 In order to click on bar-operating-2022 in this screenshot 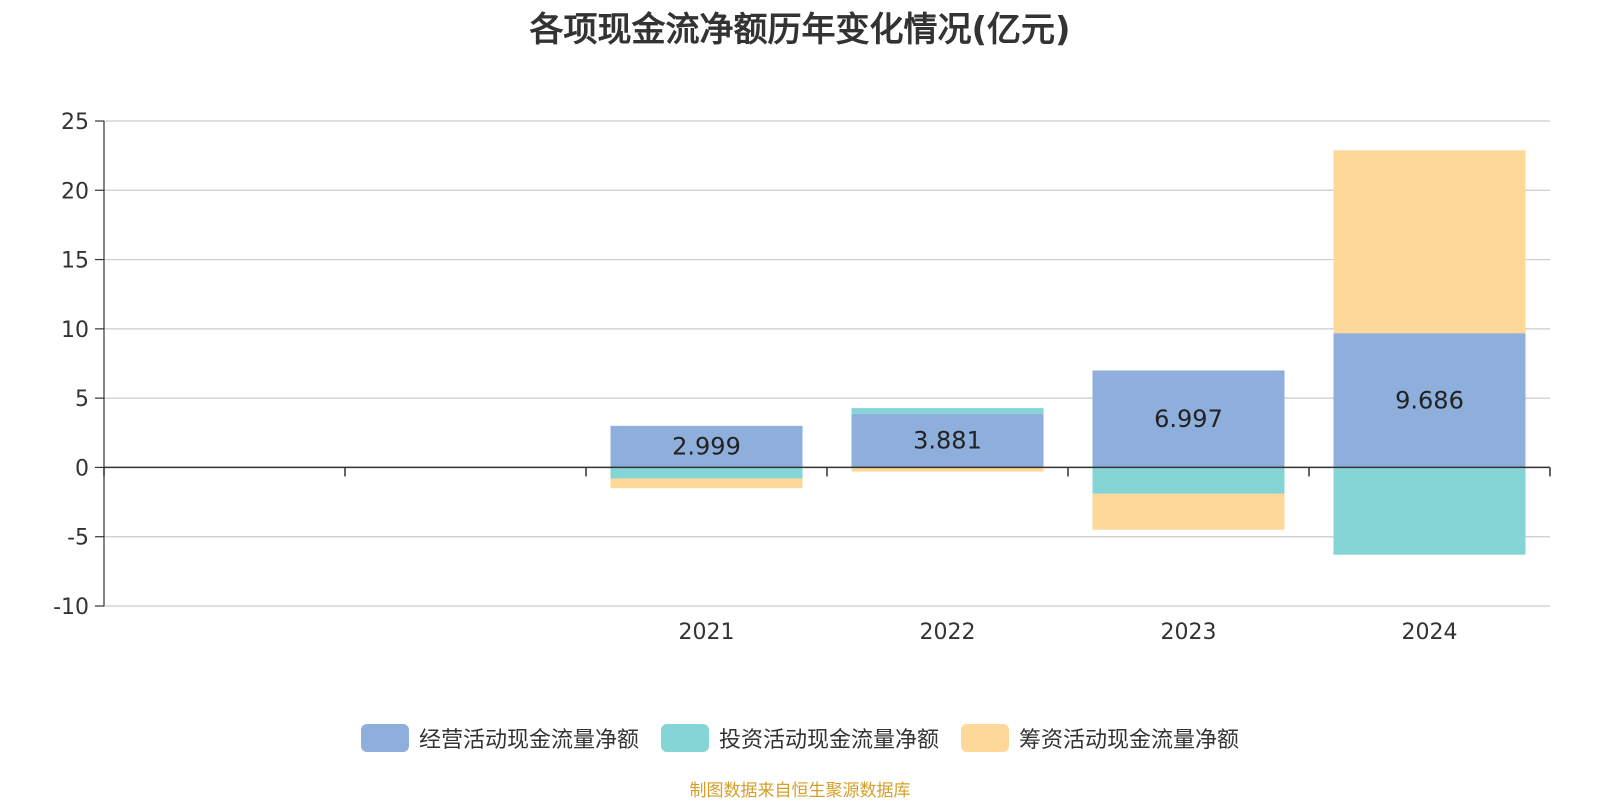, I will do `click(947, 440)`.